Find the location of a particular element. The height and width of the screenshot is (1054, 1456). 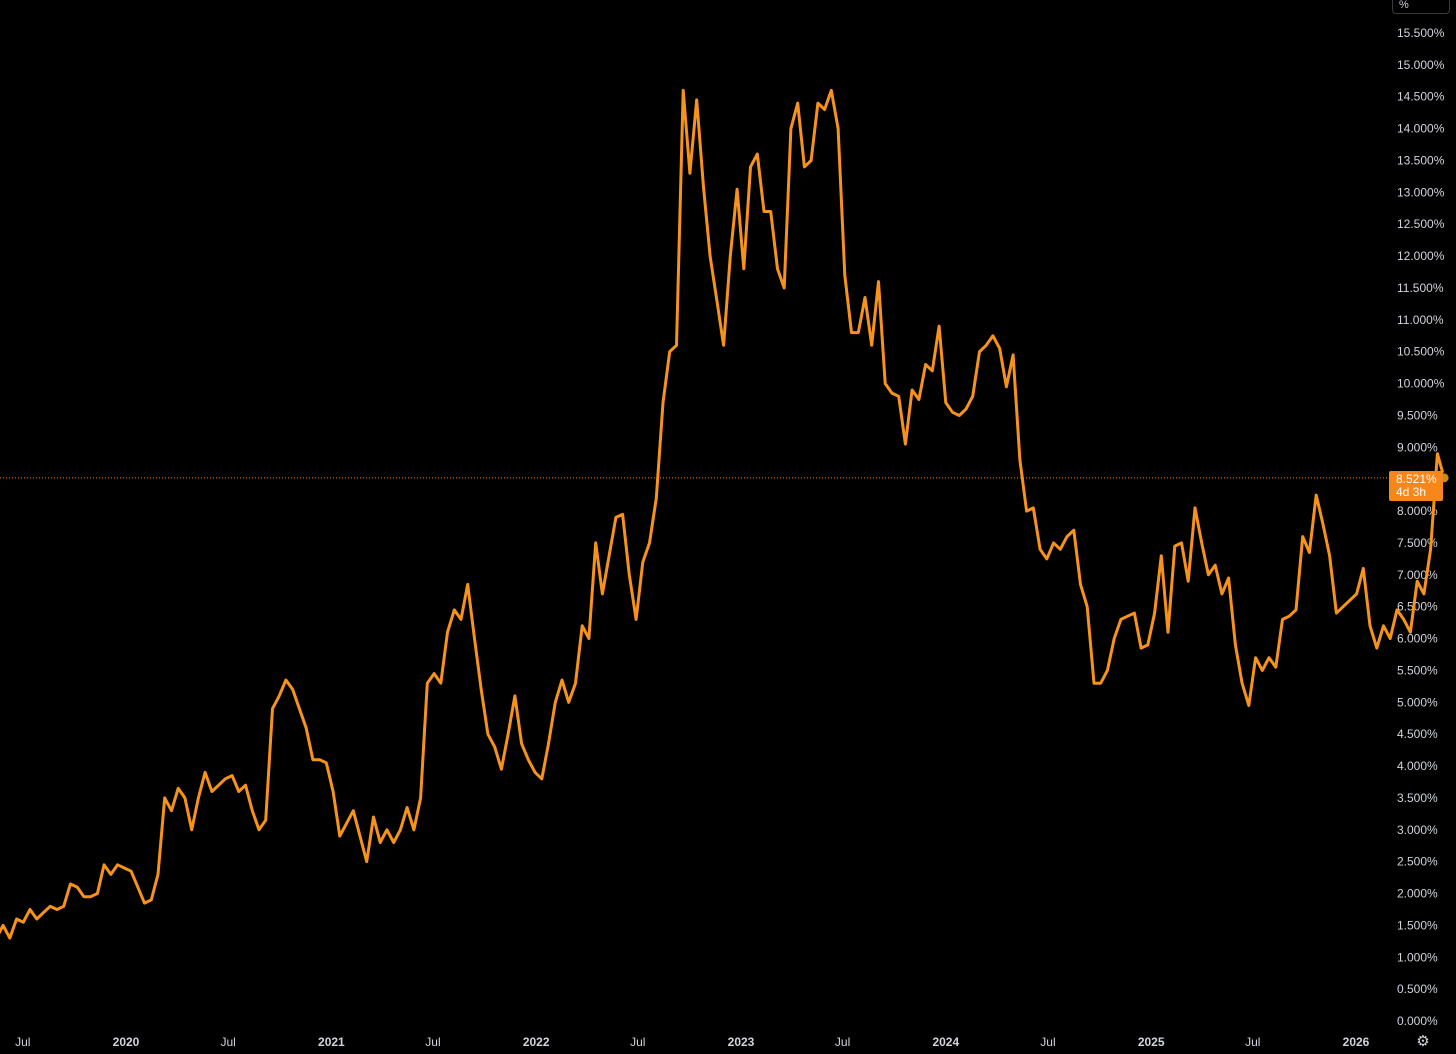

y-tick-label: 0.500% is located at coordinates (1417, 989).